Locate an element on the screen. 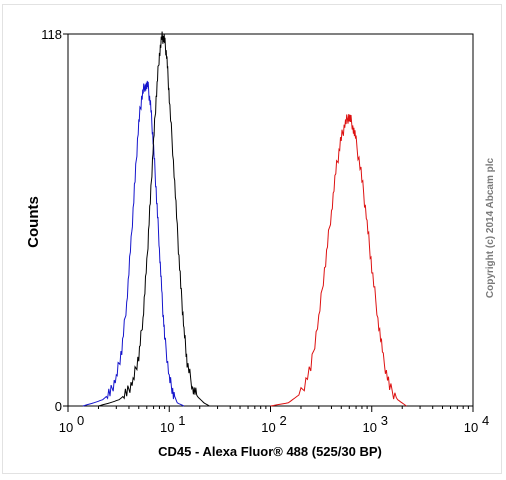  x-tick-exponent: 4 is located at coordinates (485, 420).